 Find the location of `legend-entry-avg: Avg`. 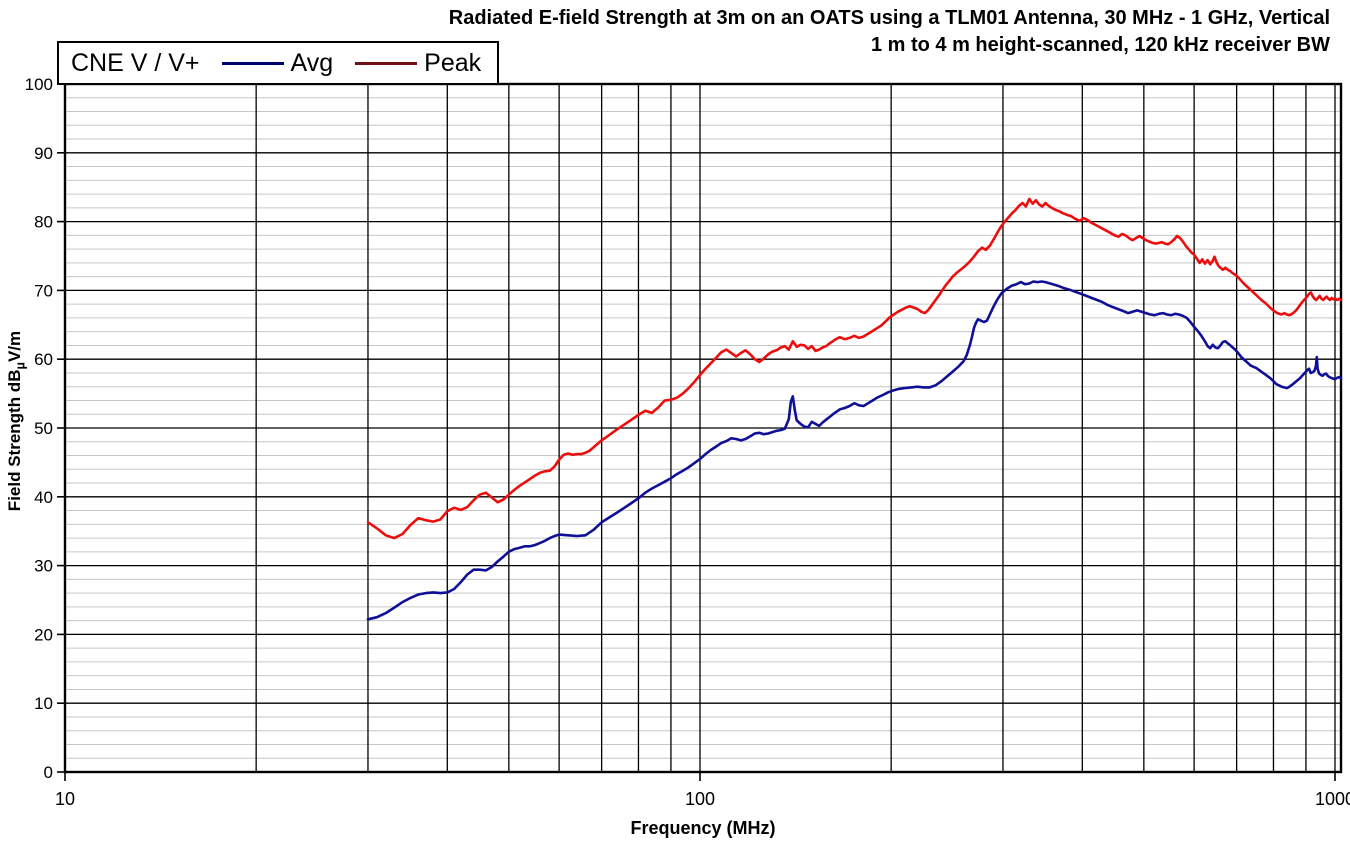

legend-entry-avg: Avg is located at coordinates (277, 63).